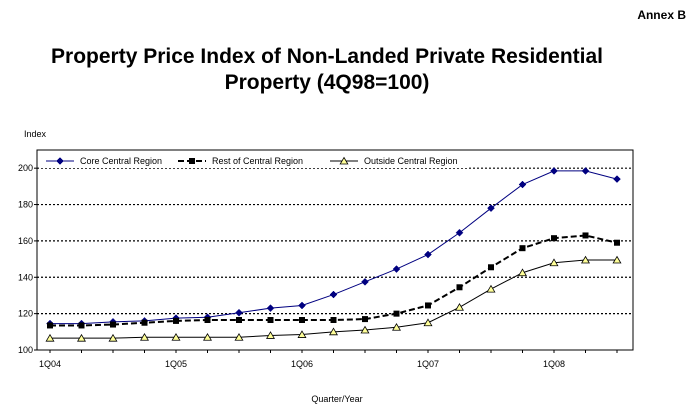 This screenshot has height=412, width=694. Describe the element at coordinates (176, 364) in the screenshot. I see `x-tick-label: 1Q05` at that location.